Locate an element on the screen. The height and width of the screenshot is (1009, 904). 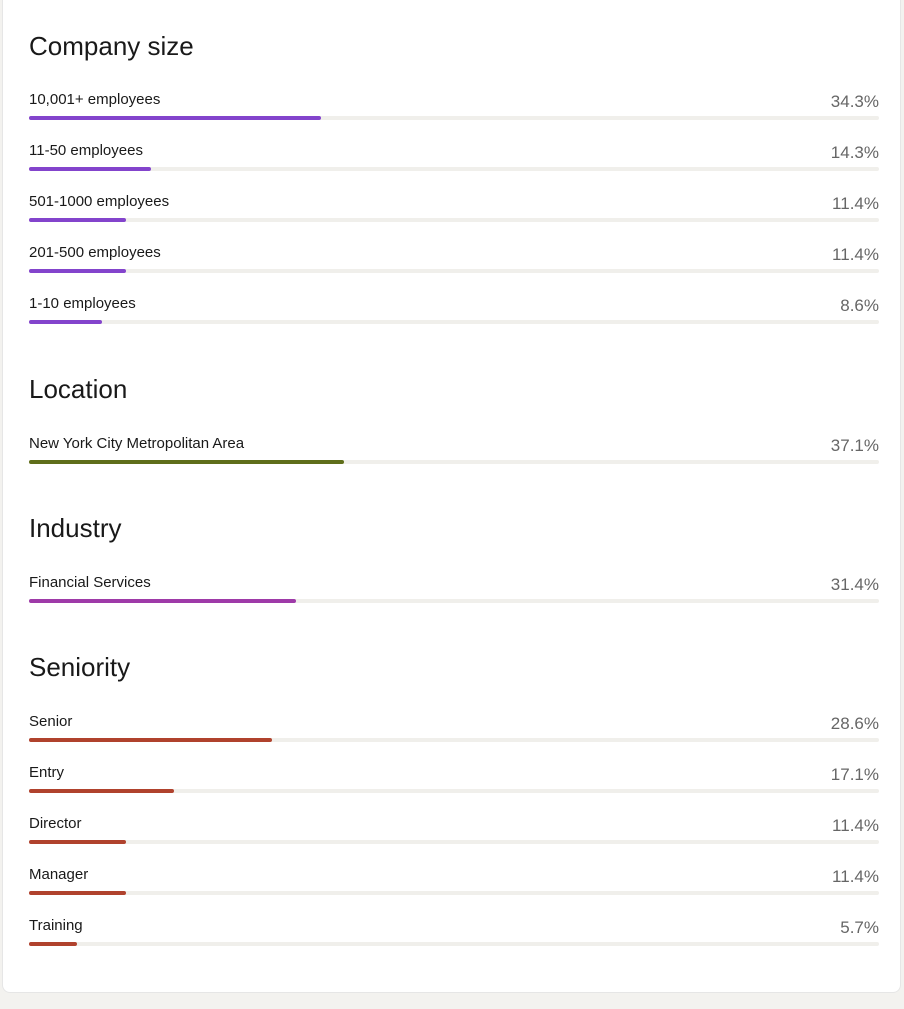
row-label: 501-1000 employees is located at coordinates (99, 201).